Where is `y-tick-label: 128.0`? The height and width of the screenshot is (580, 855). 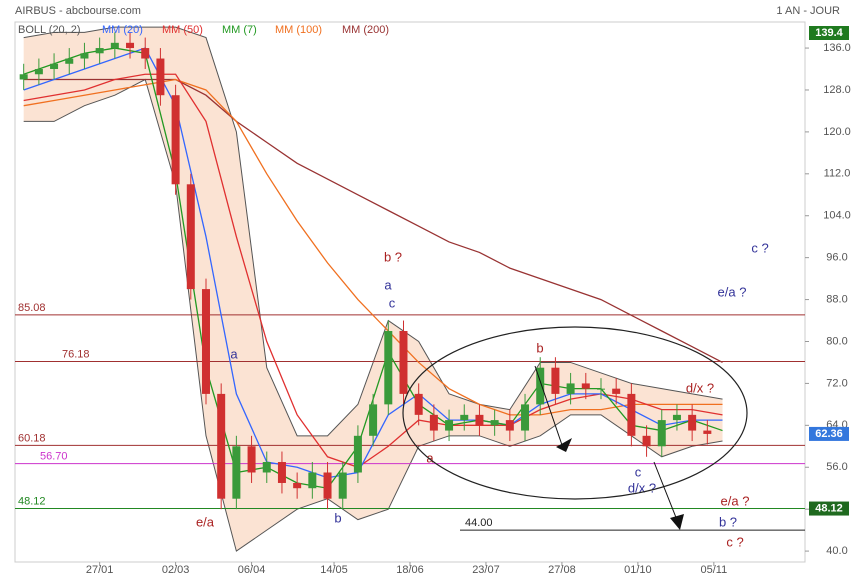 y-tick-label: 128.0 is located at coordinates (837, 90).